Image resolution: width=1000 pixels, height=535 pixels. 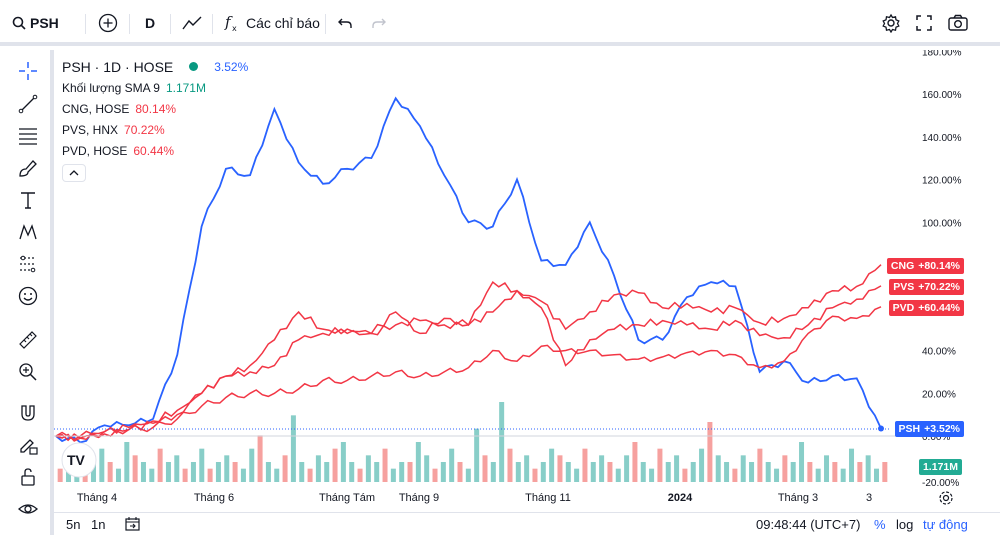 What do you see at coordinates (234, 28) in the screenshot?
I see `svg-text: x` at bounding box center [234, 28].